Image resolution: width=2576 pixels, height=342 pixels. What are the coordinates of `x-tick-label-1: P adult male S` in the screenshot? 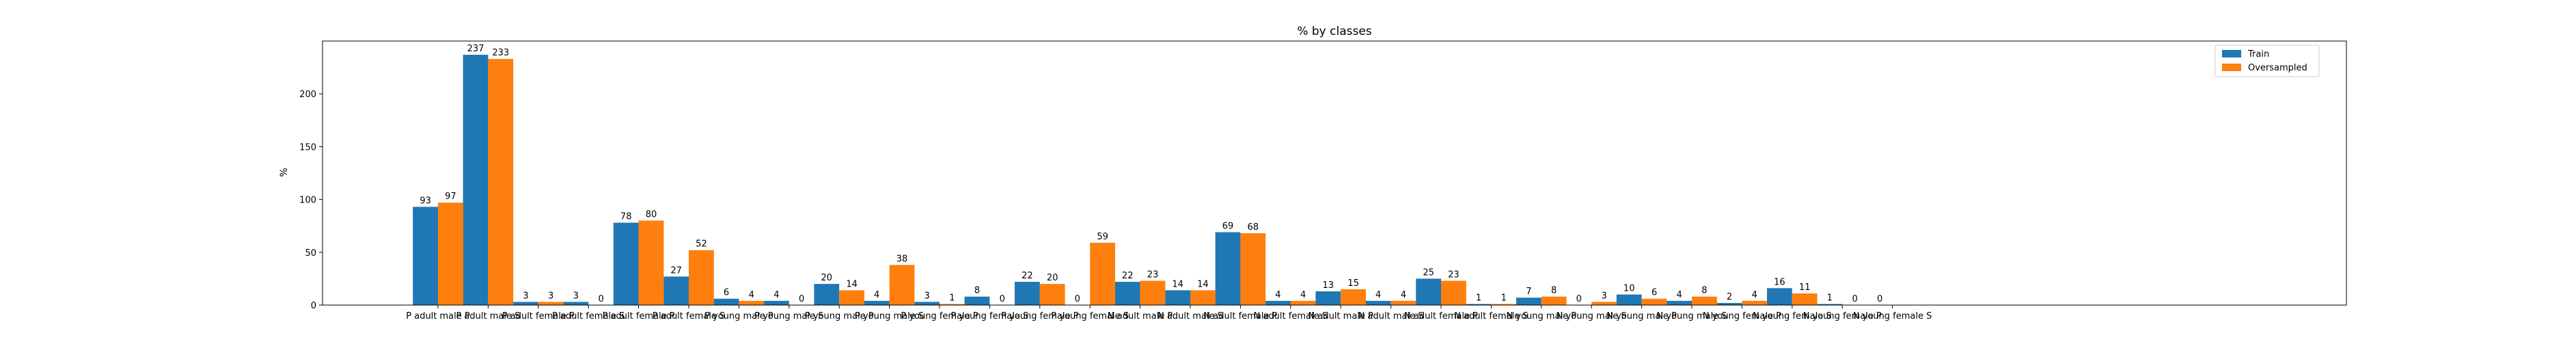 It's located at (488, 316).